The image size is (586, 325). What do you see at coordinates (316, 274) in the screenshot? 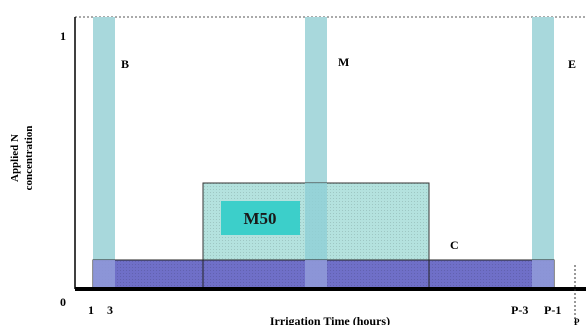
I see `c-bar-band-m` at bounding box center [316, 274].